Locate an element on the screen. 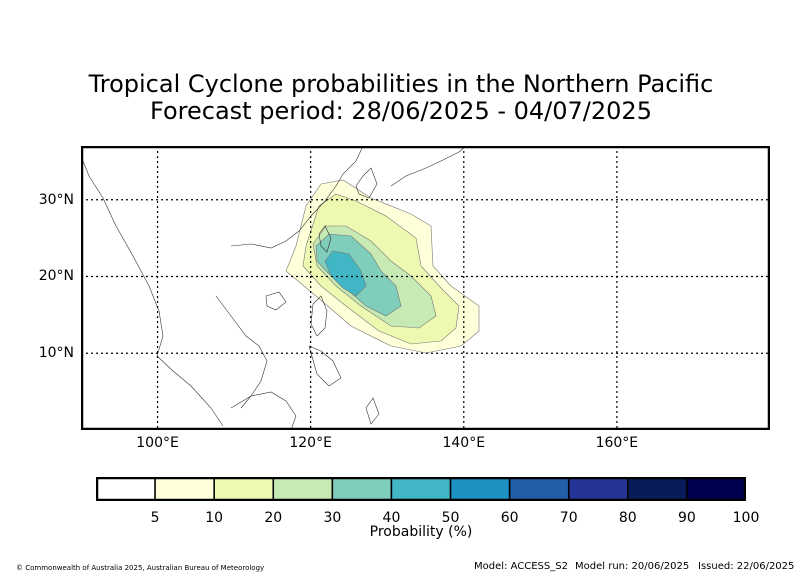 Image resolution: width=810 pixels, height=576 pixels. colorbar is located at coordinates (421, 489).